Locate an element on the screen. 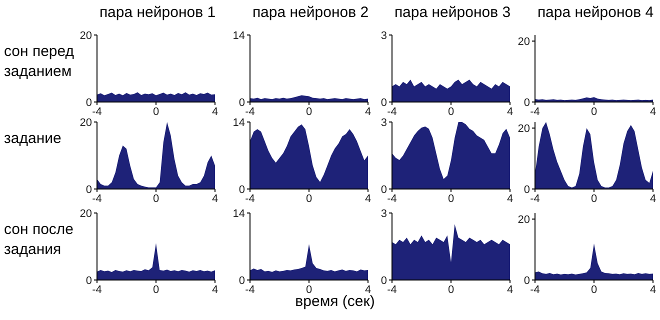 This screenshot has width=660, height=320. chart-title: пара нейронов 3 is located at coordinates (452, 12).